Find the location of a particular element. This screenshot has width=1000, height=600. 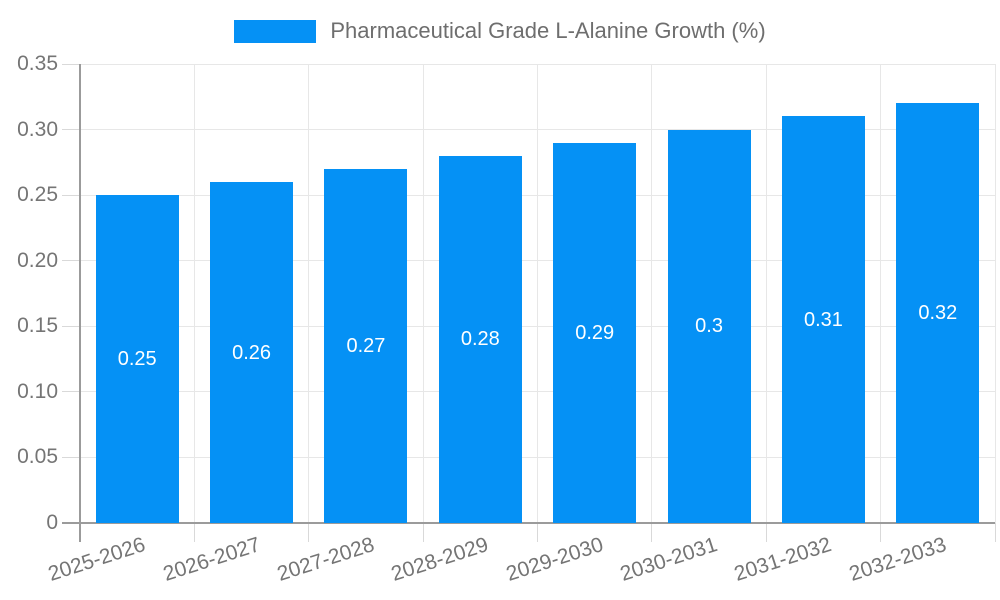

bar: 0.27 is located at coordinates (366, 345).